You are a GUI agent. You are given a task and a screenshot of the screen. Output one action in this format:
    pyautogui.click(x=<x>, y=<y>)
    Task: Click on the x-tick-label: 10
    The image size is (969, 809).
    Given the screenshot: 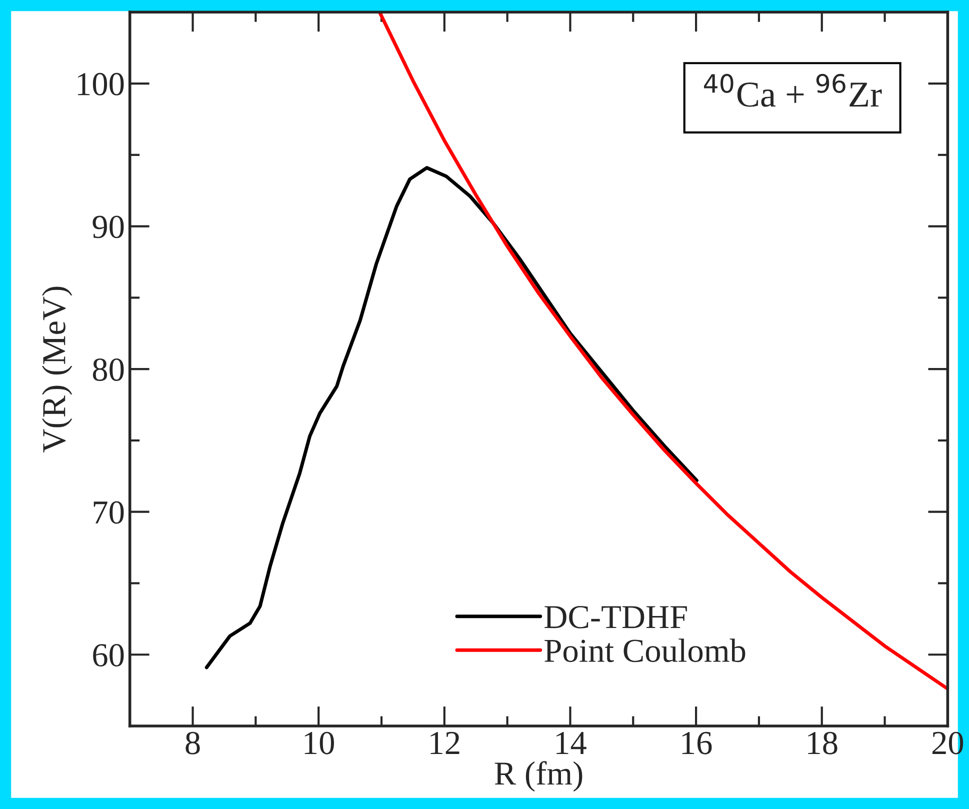 What is the action you would take?
    pyautogui.click(x=319, y=743)
    